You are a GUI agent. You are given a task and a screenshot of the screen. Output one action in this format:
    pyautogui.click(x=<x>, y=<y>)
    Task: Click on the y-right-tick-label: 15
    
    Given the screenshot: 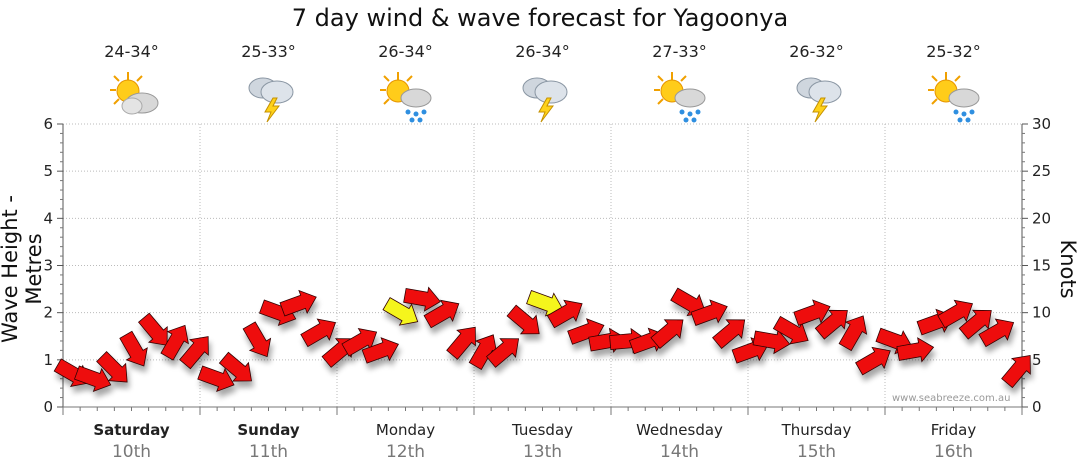 What is the action you would take?
    pyautogui.click(x=1041, y=266)
    